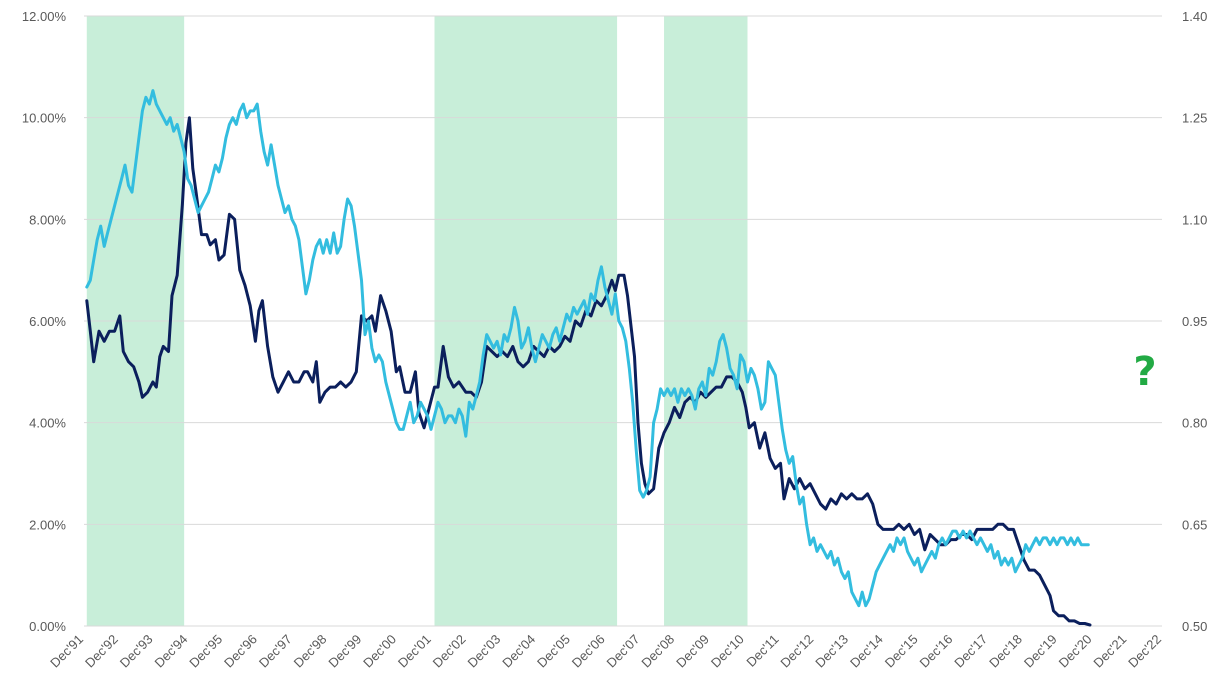 The height and width of the screenshot is (690, 1226). I want to click on x-tick-label: Dec'04, so click(518, 651).